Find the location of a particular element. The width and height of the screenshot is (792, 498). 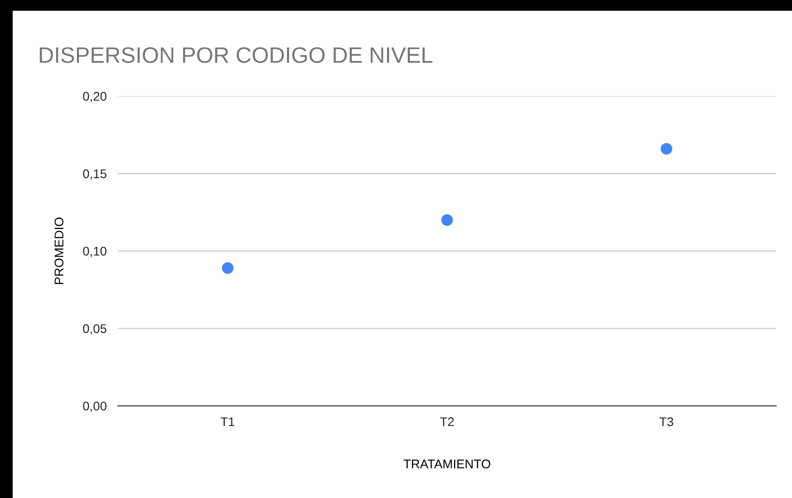

y-axis-title: PROMEDIO is located at coordinates (59, 251).